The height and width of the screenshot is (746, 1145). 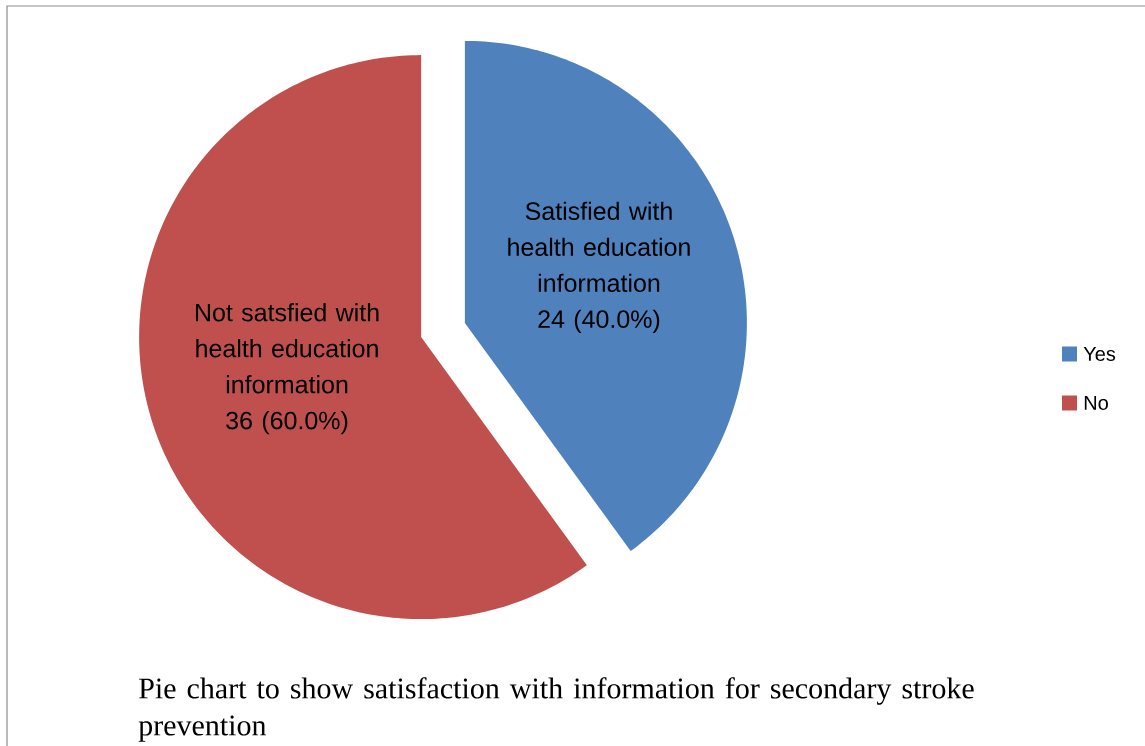 What do you see at coordinates (556, 709) in the screenshot?
I see `text: Pie chart to show satisfaction with information for secondary stroke prevention` at bounding box center [556, 709].